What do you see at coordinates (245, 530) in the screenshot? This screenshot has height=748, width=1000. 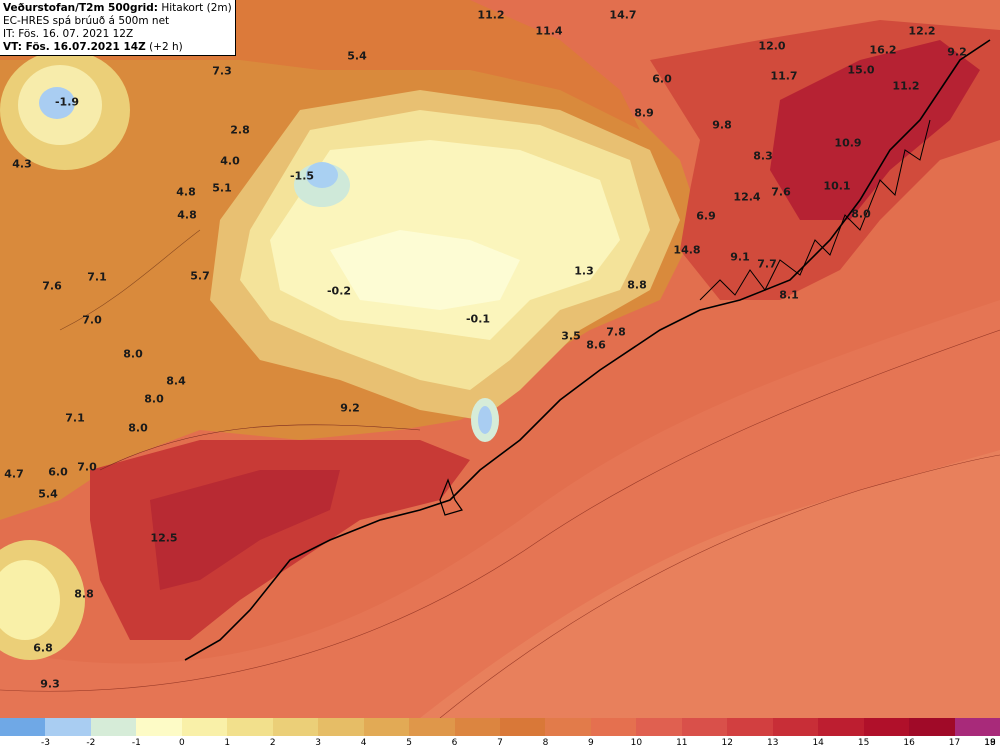 I see `lowland-red-core` at bounding box center [245, 530].